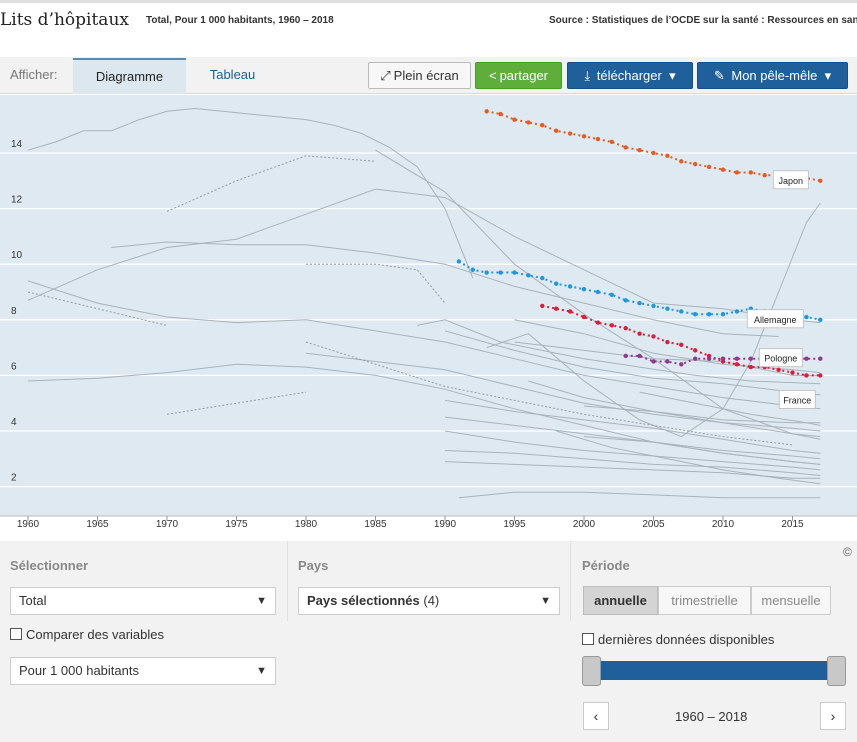 The image size is (857, 742). Describe the element at coordinates (686, 639) in the screenshot. I see `latest-data-label: dernières données disponibles` at that location.